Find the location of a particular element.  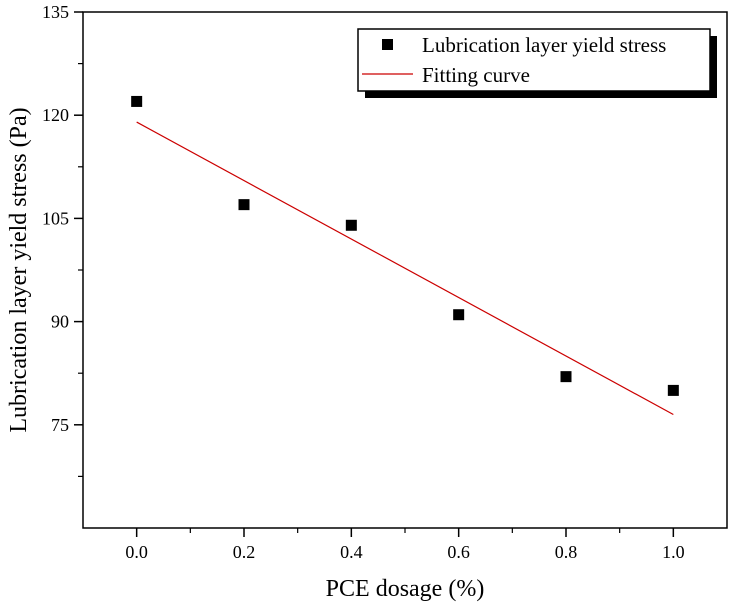

x-axis-title: PCE dosage (%) is located at coordinates (405, 589).